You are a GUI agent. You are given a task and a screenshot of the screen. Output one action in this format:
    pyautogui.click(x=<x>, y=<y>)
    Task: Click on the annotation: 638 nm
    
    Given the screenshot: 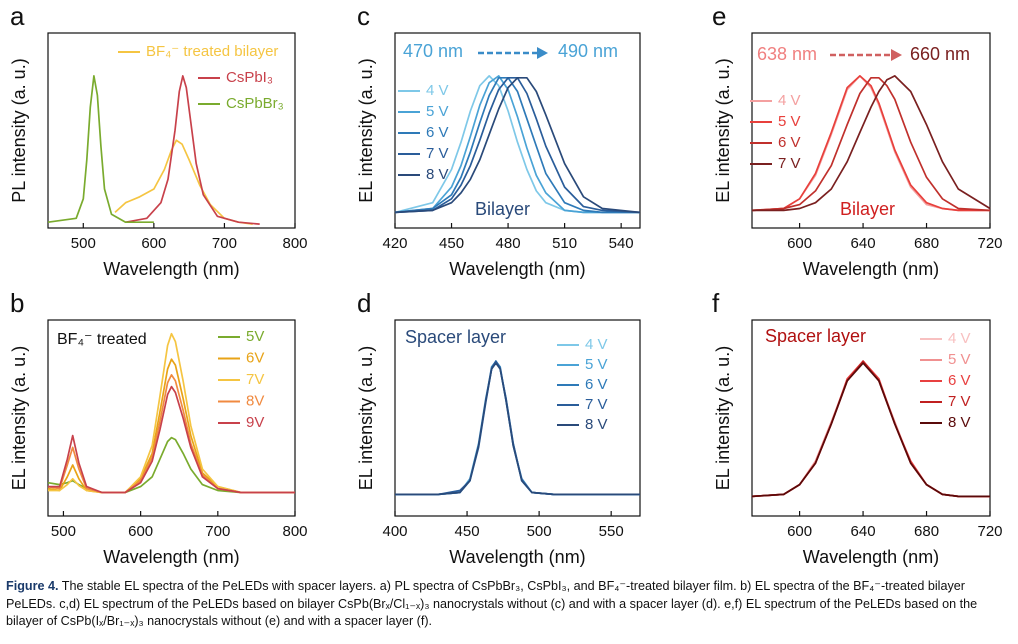 What is the action you would take?
    pyautogui.click(x=787, y=54)
    